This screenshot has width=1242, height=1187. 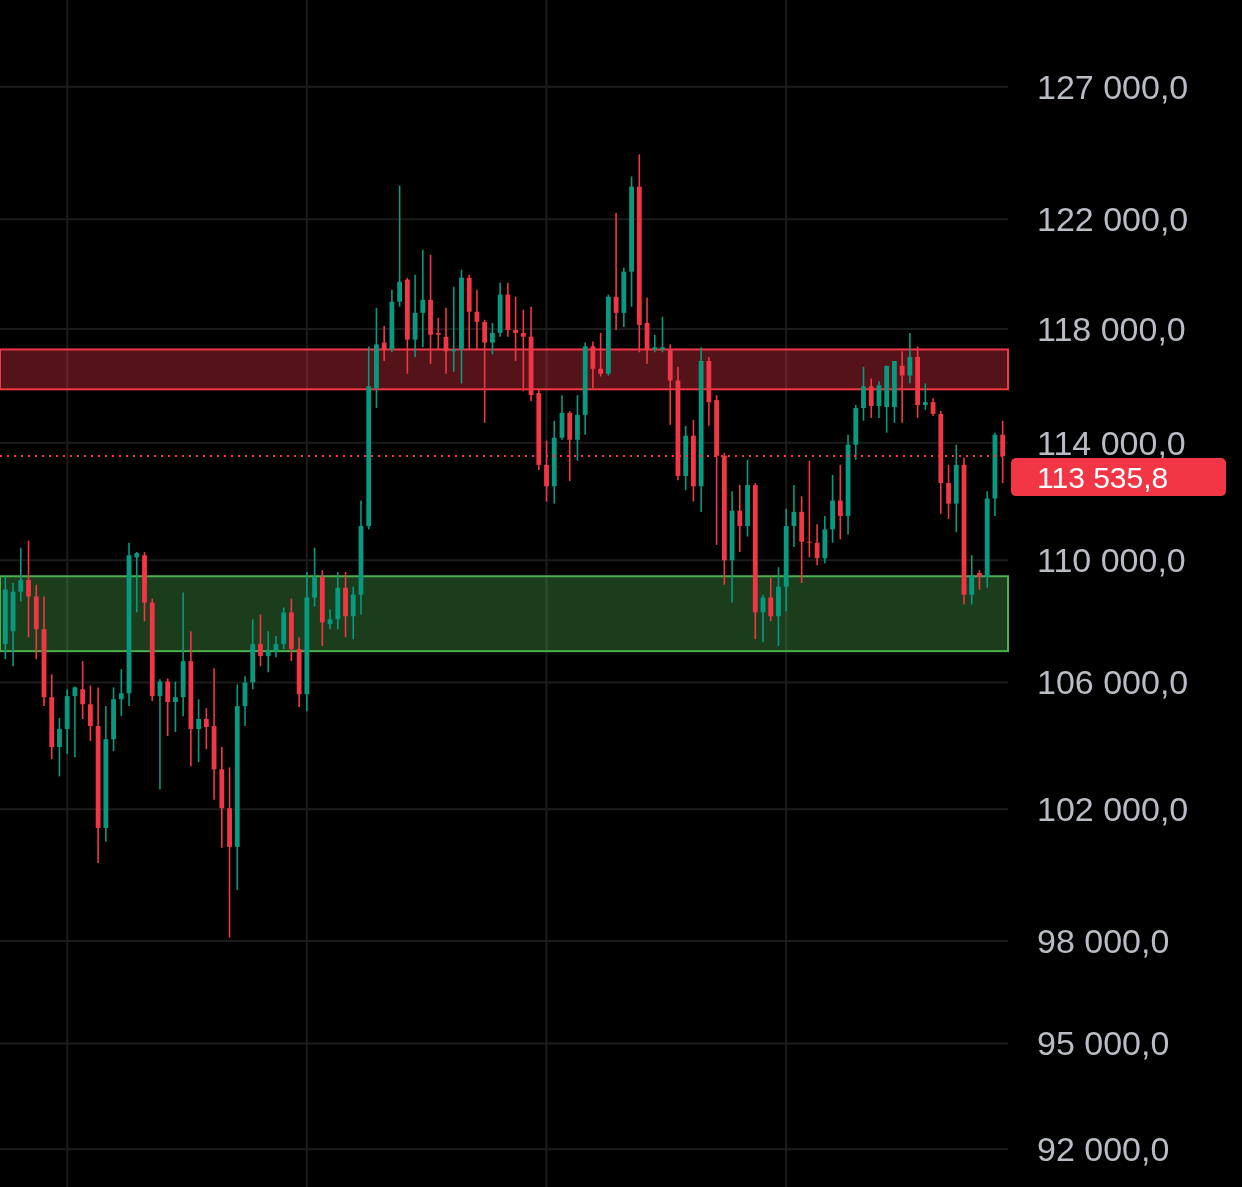 I want to click on y-tick-label: 114 000,0, so click(x=1111, y=442).